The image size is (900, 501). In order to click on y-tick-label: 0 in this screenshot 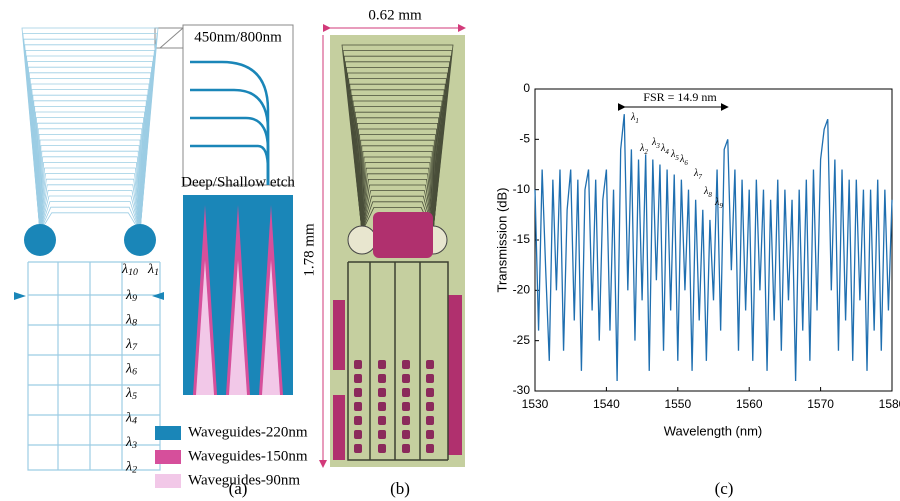, I will do `click(526, 88)`.